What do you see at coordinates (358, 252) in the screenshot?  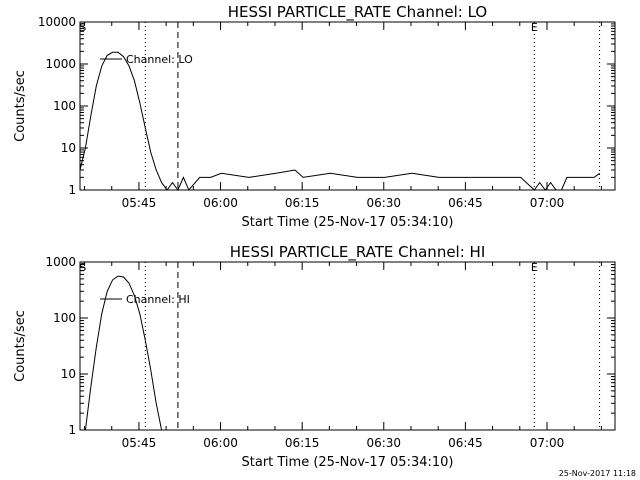 I see `chart-title: HESSI PARTICLE_RATE Channel: HI` at bounding box center [358, 252].